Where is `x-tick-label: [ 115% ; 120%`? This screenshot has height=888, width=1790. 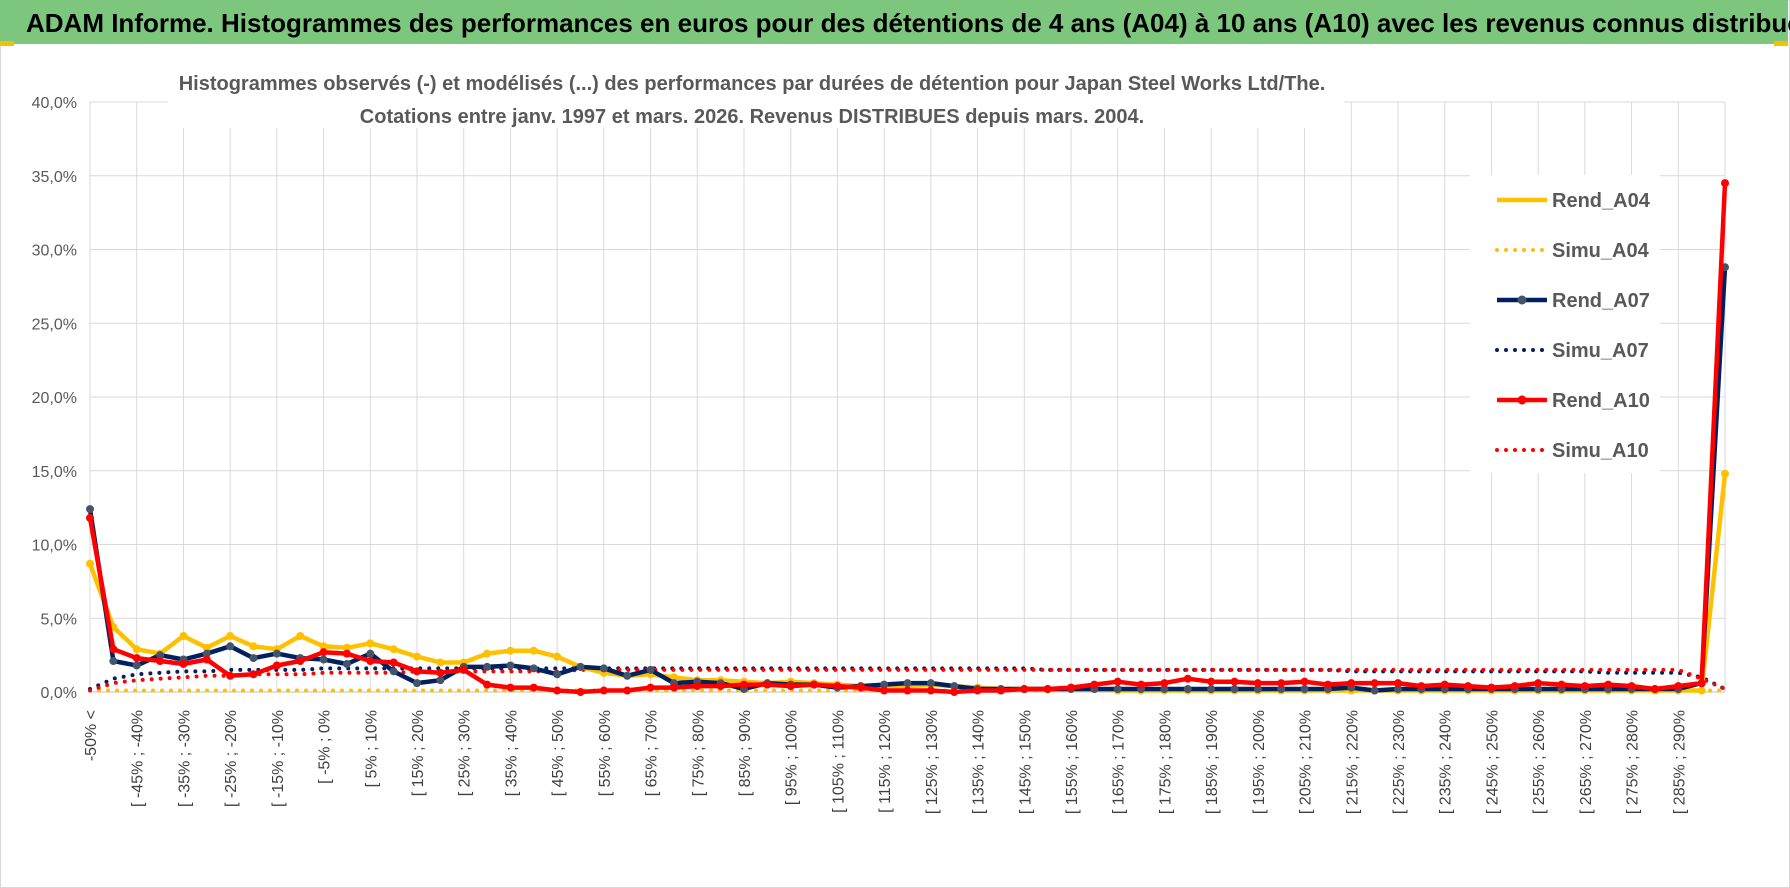
x-tick-label: [ 115% ; 120% is located at coordinates (885, 761).